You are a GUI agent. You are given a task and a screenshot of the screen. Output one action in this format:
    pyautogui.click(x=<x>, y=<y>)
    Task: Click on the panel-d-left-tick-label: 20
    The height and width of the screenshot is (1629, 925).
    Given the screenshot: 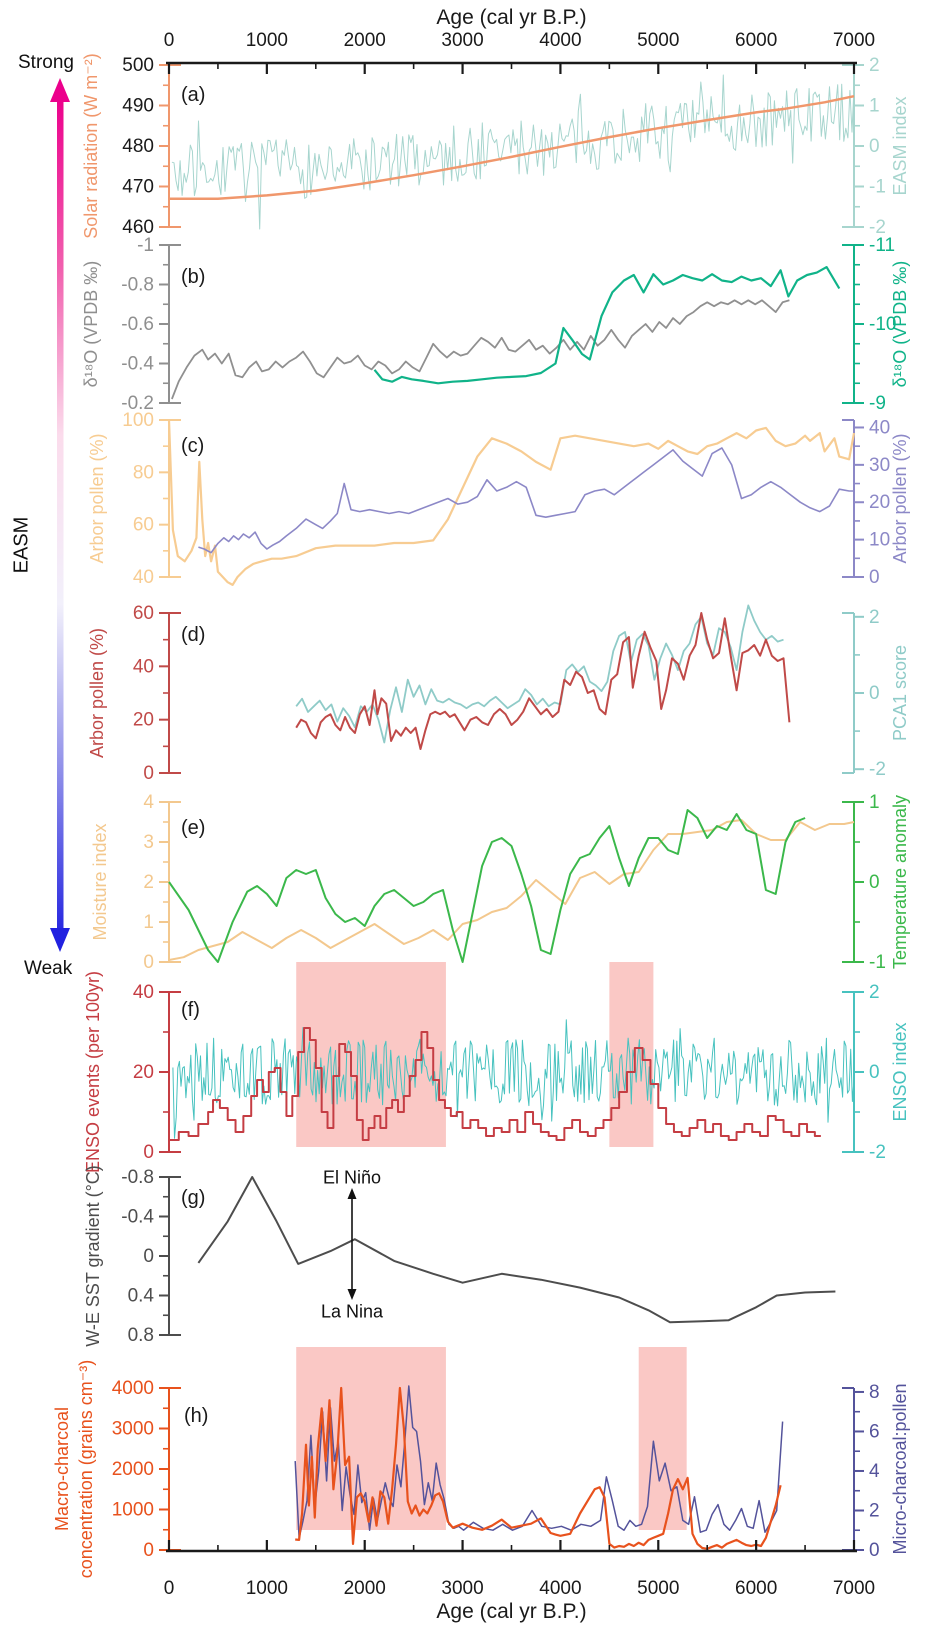 What is the action you would take?
    pyautogui.click(x=143, y=720)
    